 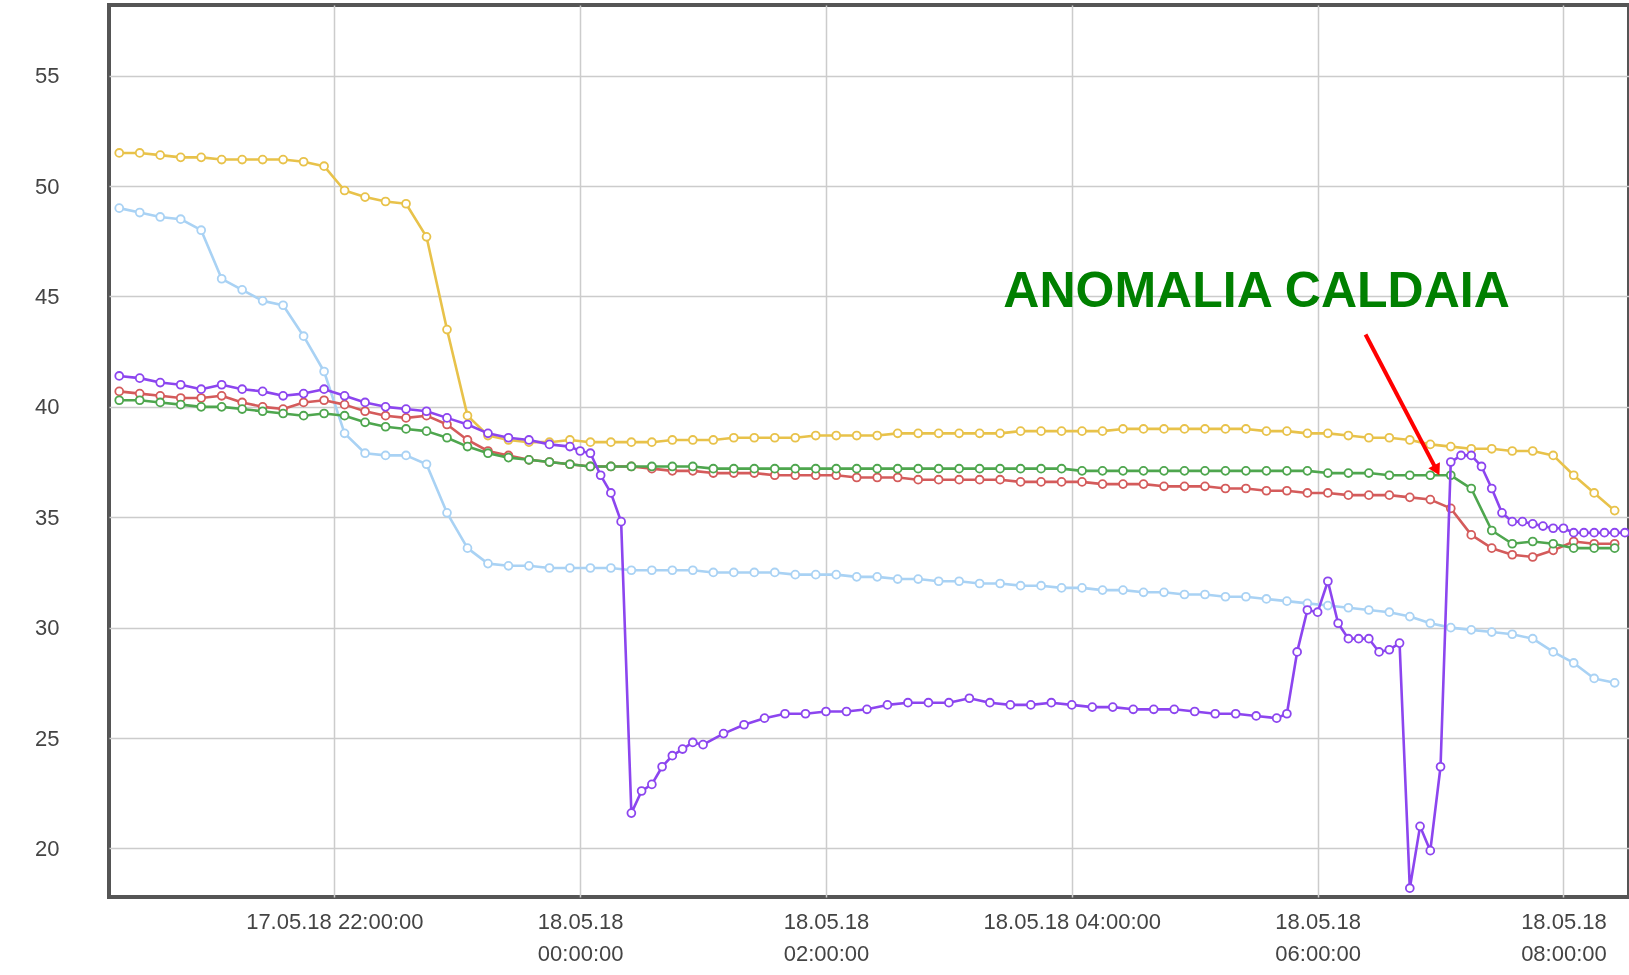 I want to click on x-tick-label: 18.05.18 00:00:00, so click(x=580, y=937).